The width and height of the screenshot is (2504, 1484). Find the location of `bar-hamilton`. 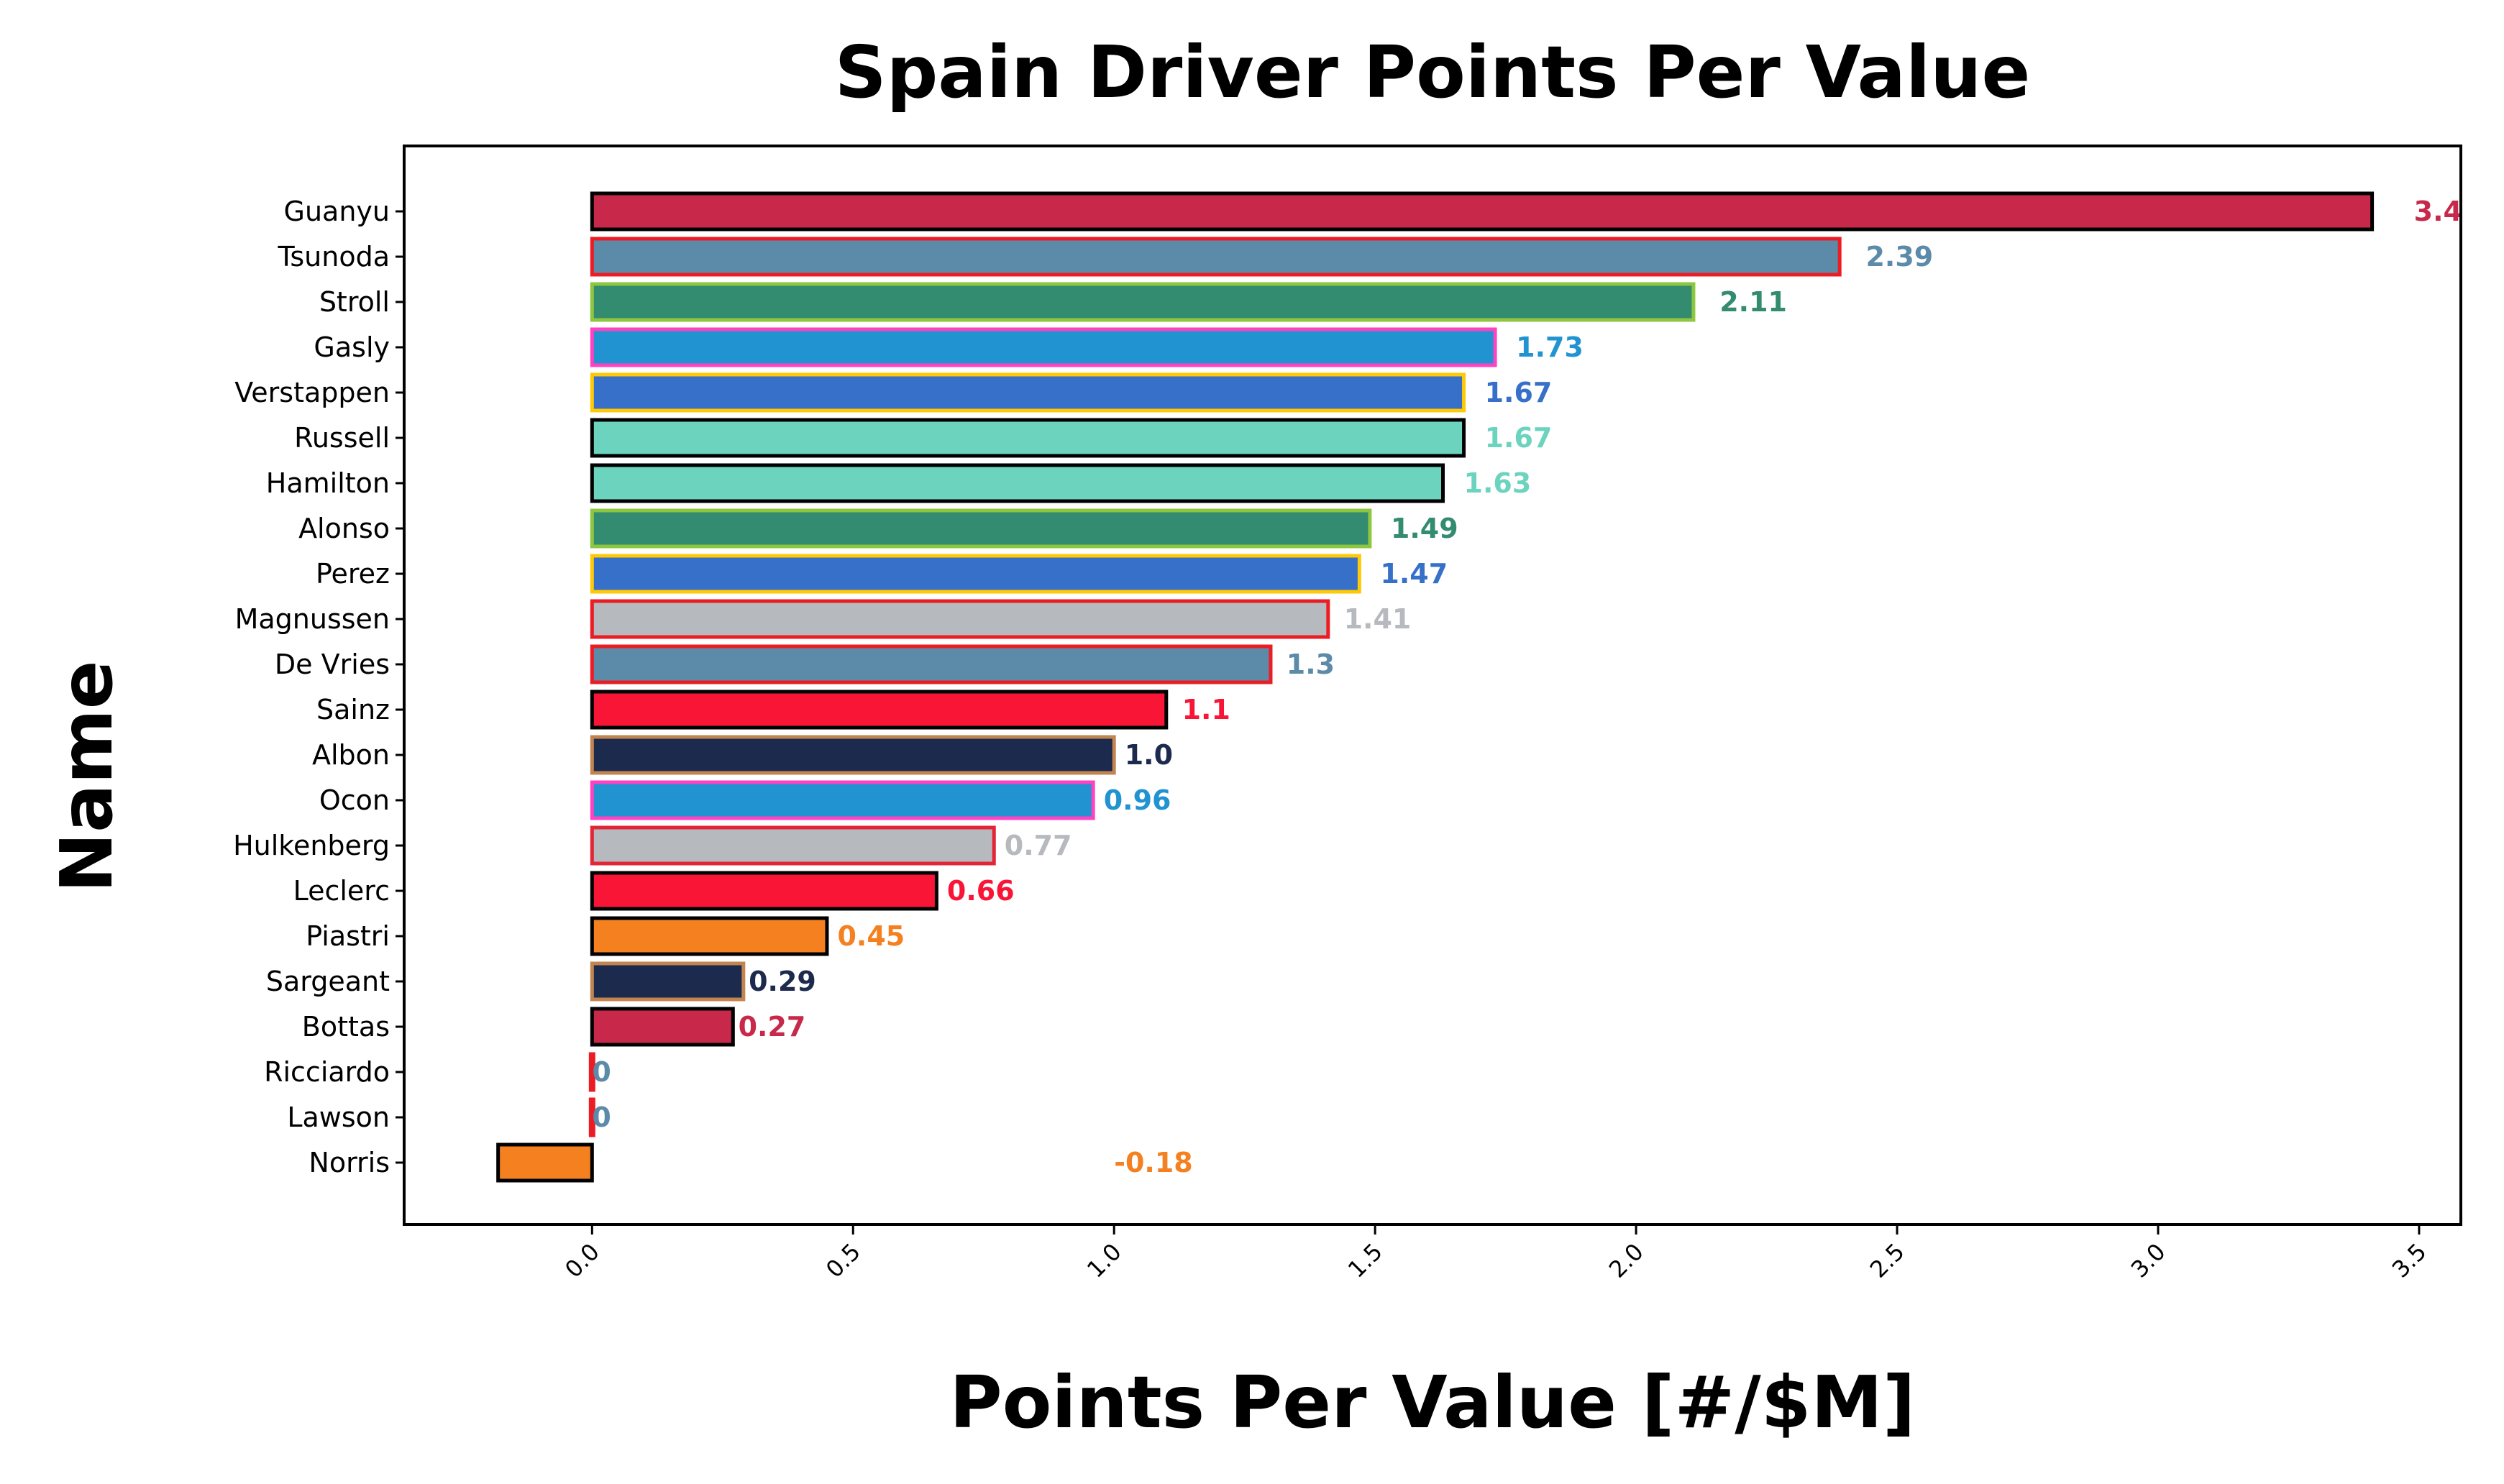

bar-hamilton is located at coordinates (1017, 483).